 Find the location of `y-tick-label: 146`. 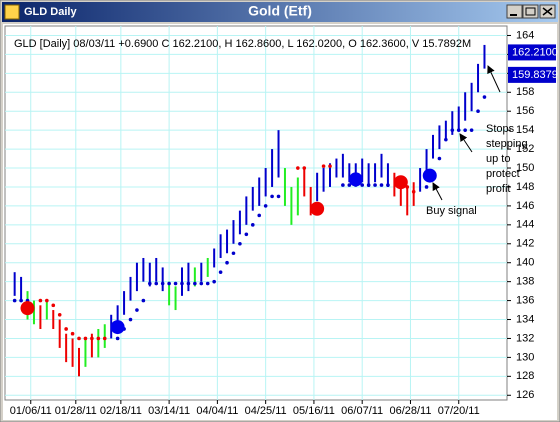

y-tick-label: 146 is located at coordinates (525, 206).